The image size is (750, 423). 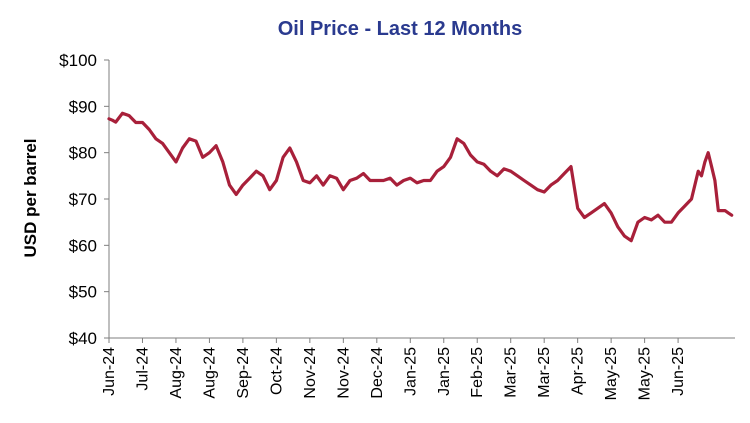 I want to click on x-tick-label: Jun-24, so click(x=109, y=371).